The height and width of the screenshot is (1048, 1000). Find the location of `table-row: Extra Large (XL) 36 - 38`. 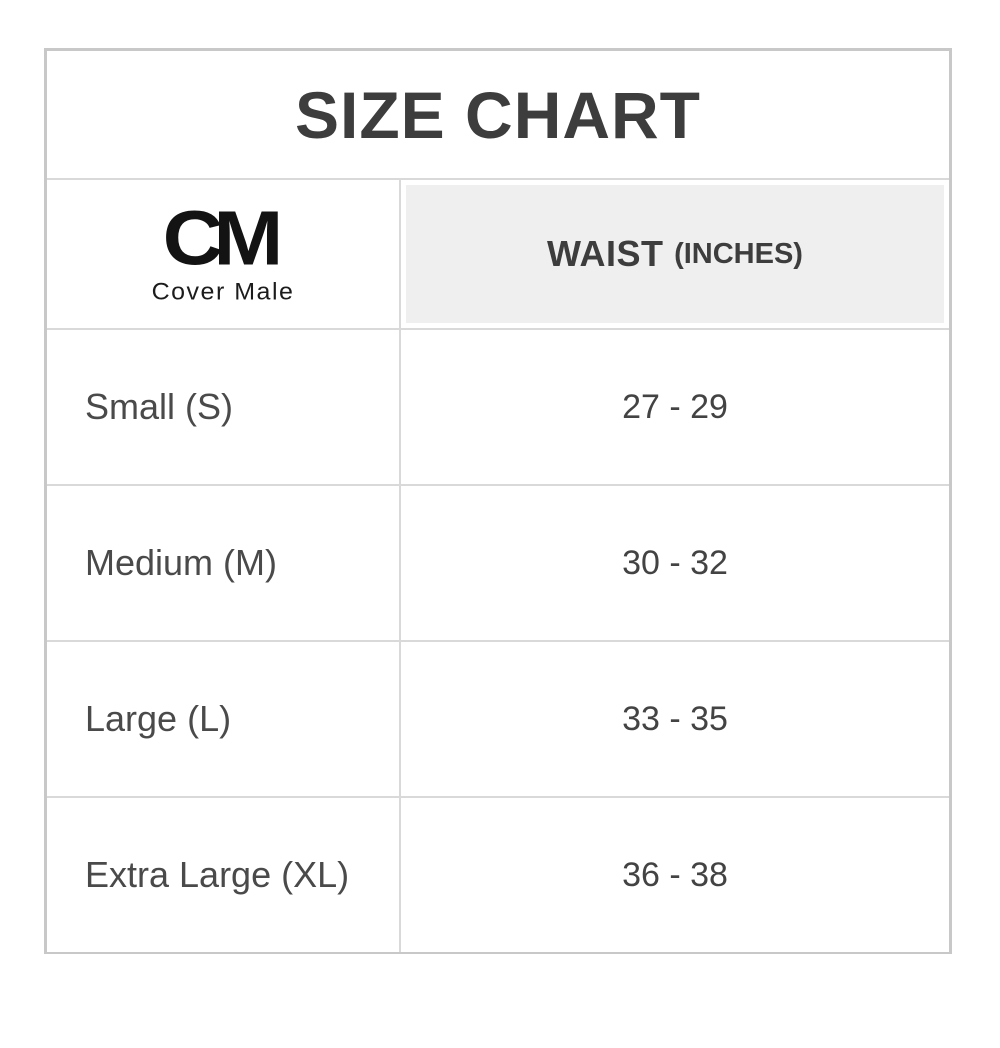

table-row: Extra Large (XL) 36 - 38 is located at coordinates (498, 874).